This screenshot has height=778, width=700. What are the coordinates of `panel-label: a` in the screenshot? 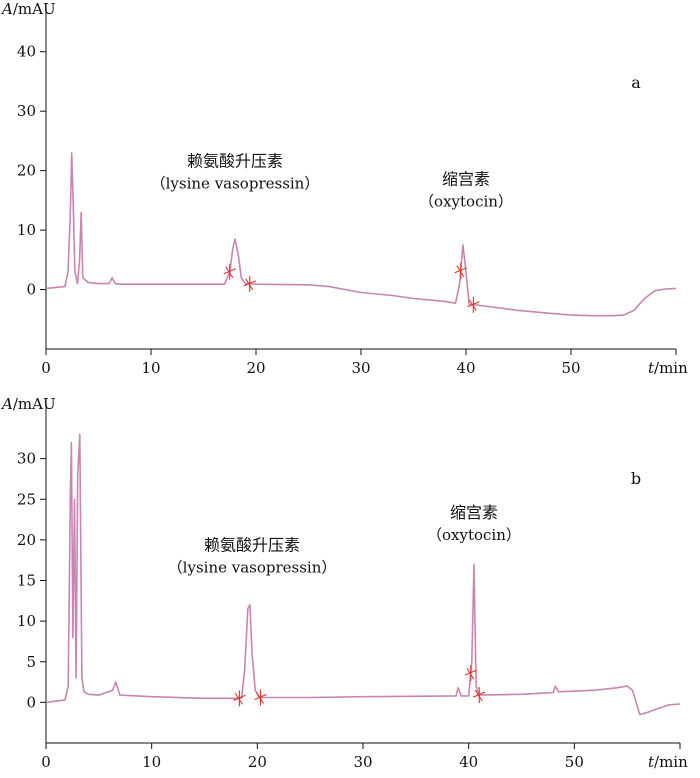 It's located at (636, 82).